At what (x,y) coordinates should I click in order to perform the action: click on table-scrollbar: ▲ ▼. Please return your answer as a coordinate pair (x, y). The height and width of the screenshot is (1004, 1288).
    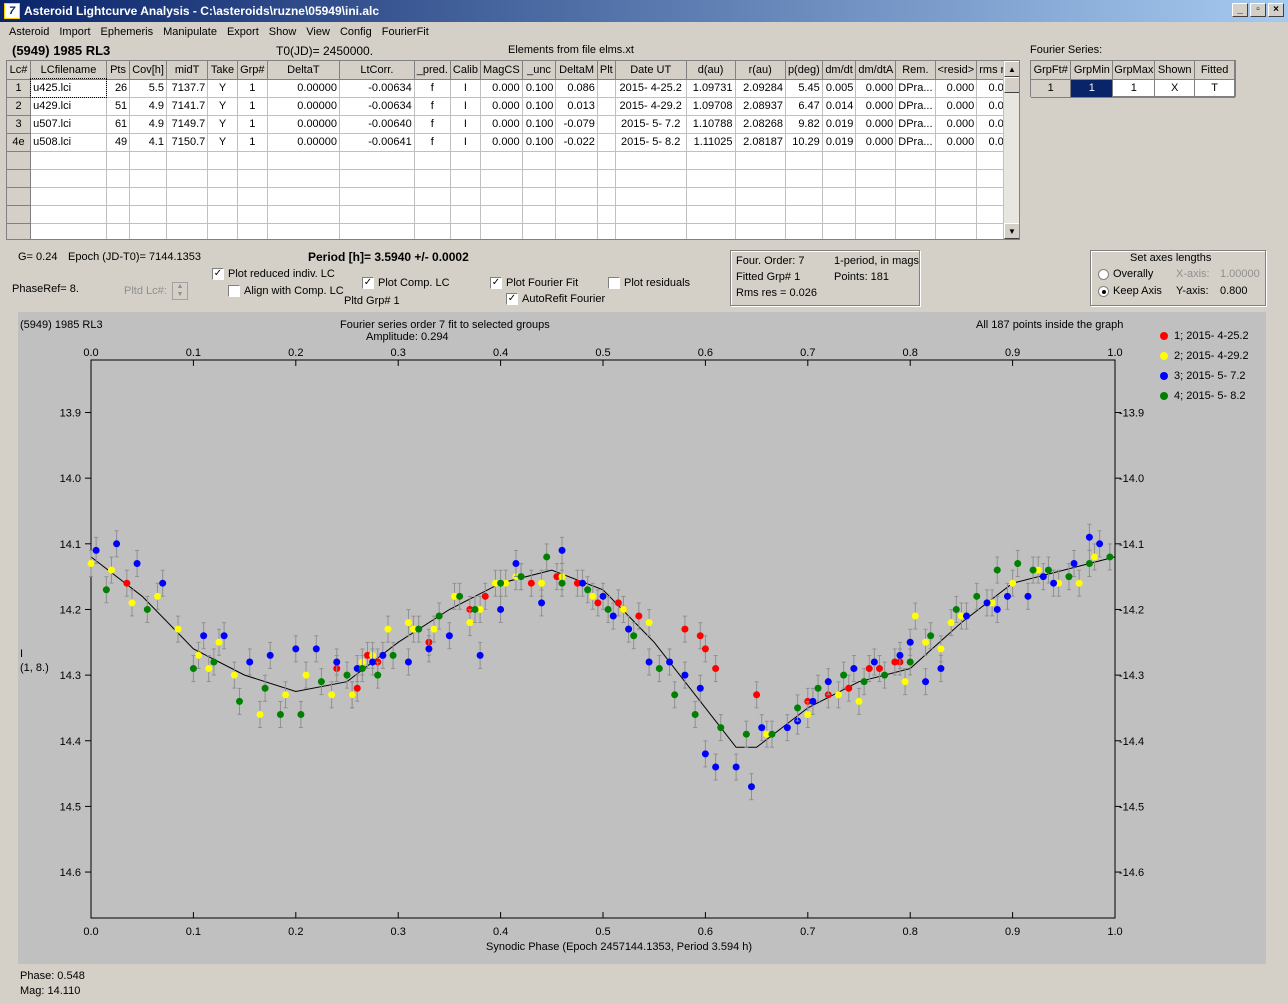
    Looking at the image, I should click on (1011, 150).